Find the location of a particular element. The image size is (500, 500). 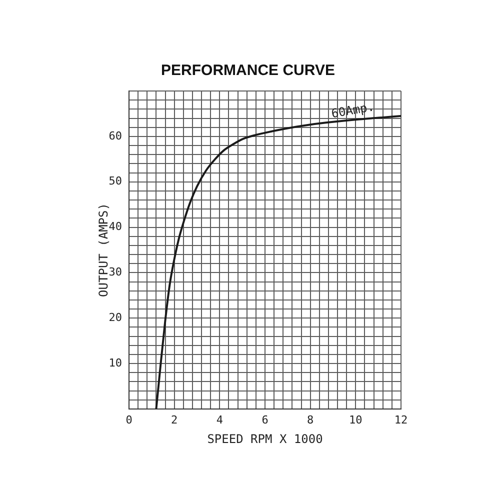

y-tick-label: 60 is located at coordinates (115, 135).